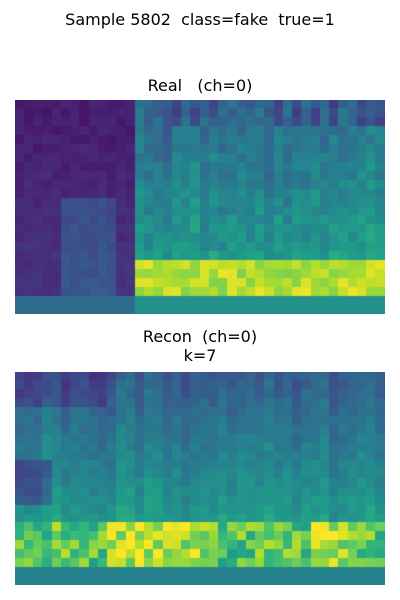 Image resolution: width=400 pixels, height=600 pixels. What do you see at coordinates (200, 85) in the screenshot?
I see `real-panel-title: Real (ch=0)` at bounding box center [200, 85].